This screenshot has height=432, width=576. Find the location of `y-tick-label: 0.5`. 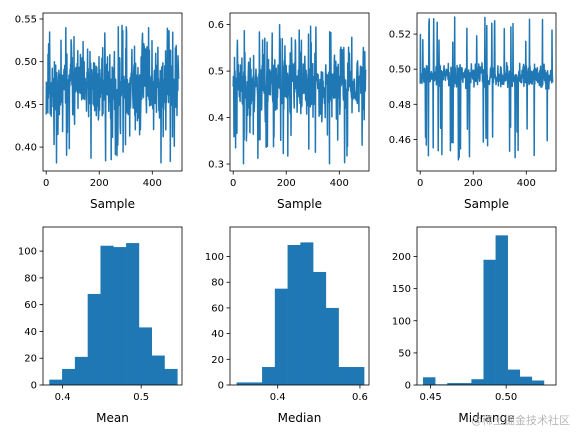

y-tick-label: 0.5 is located at coordinates (216, 72).